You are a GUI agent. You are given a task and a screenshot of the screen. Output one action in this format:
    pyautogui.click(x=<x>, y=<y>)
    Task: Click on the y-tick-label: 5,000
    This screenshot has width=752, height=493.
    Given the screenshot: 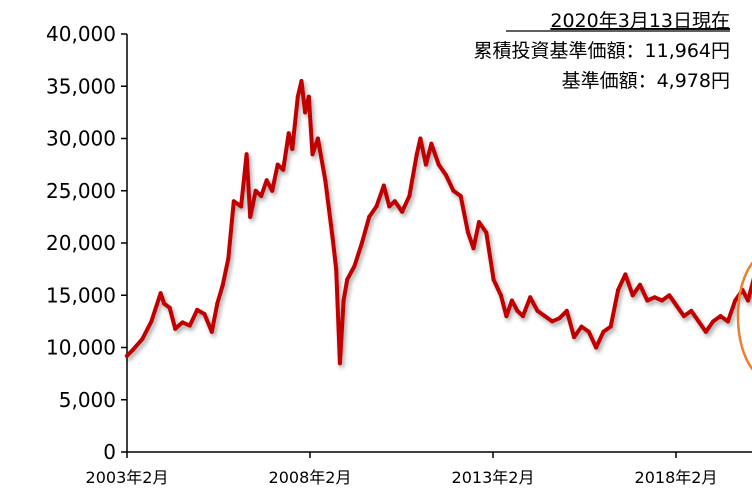 What is the action you would take?
    pyautogui.click(x=87, y=400)
    